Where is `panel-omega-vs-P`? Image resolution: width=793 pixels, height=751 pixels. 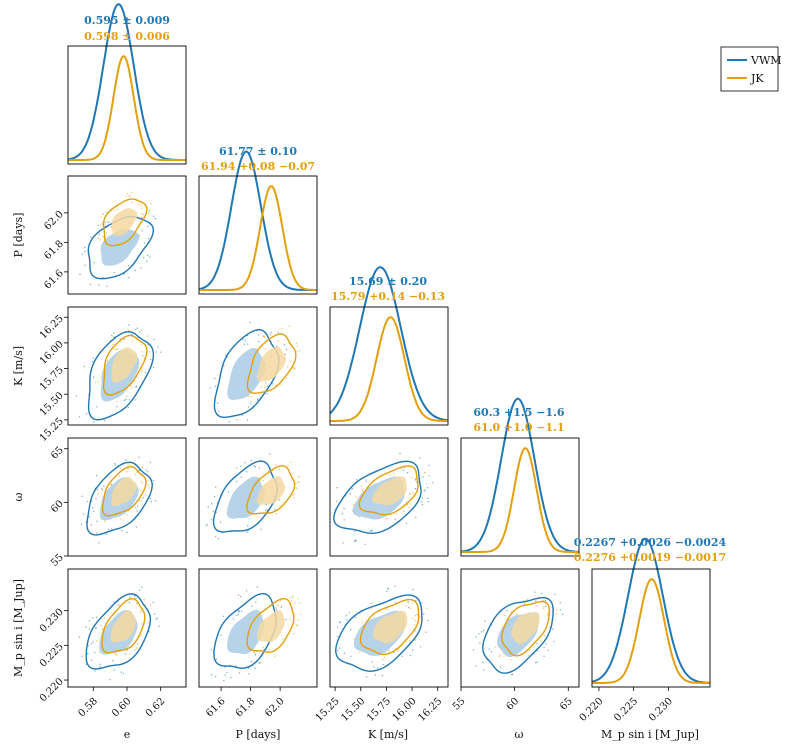 panel-omega-vs-P is located at coordinates (258, 497).